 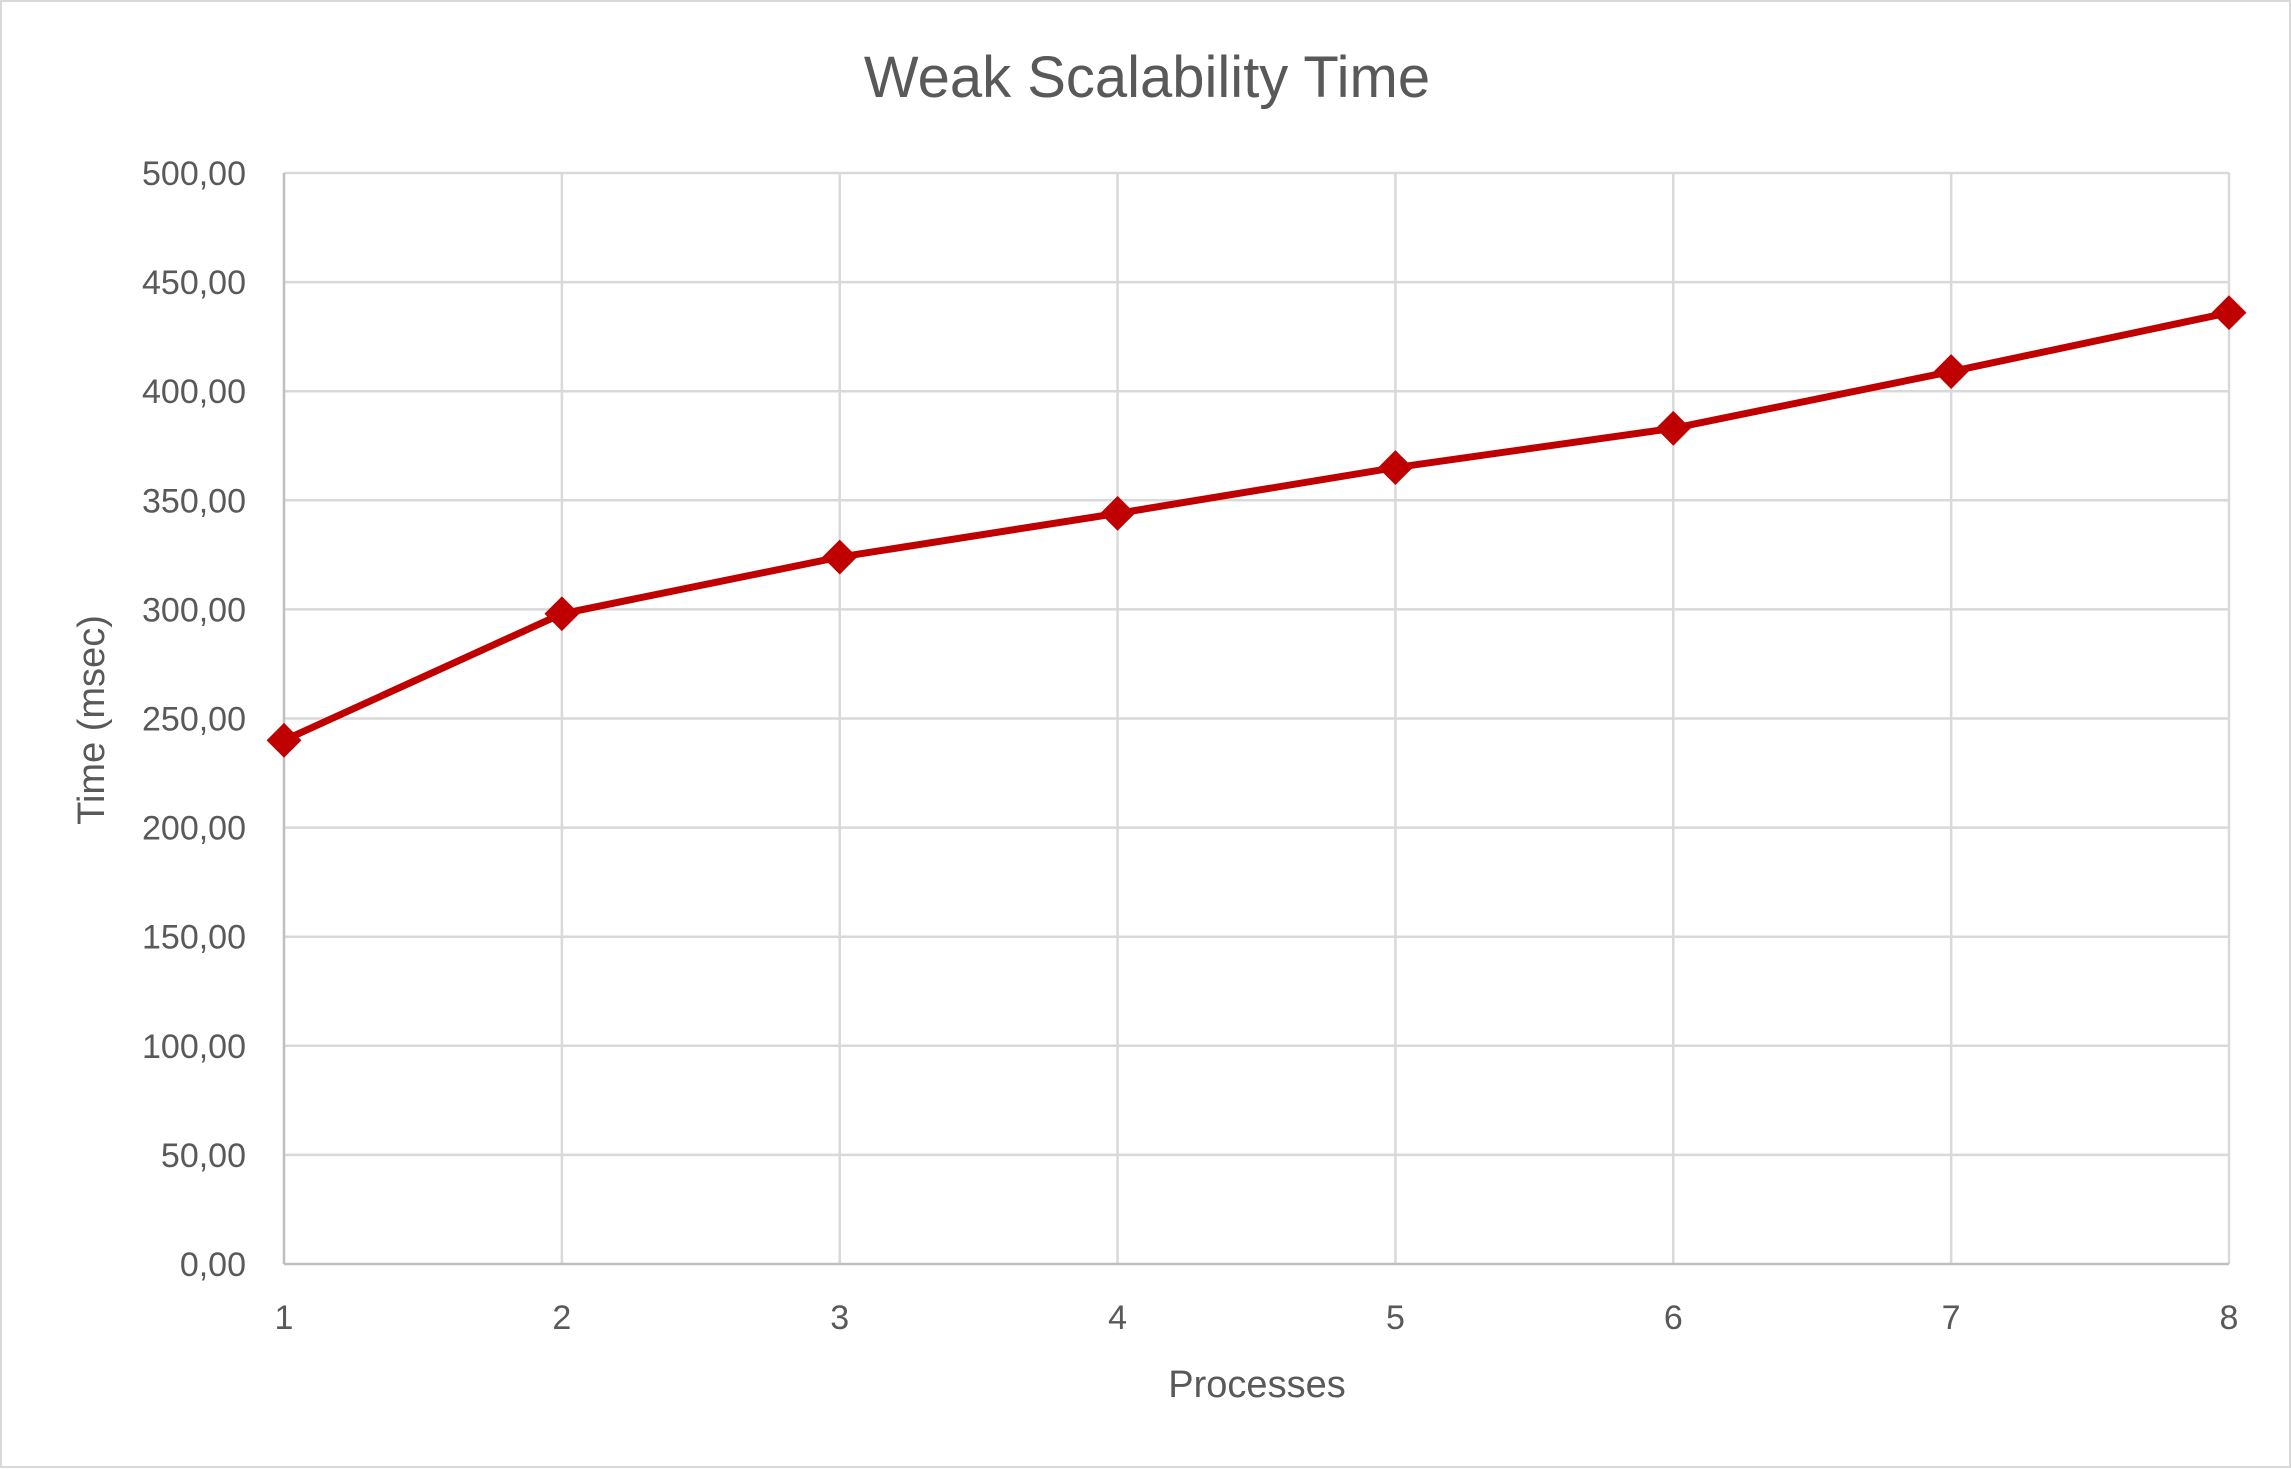 I want to click on x-tick-label: 8, so click(x=2229, y=1318).